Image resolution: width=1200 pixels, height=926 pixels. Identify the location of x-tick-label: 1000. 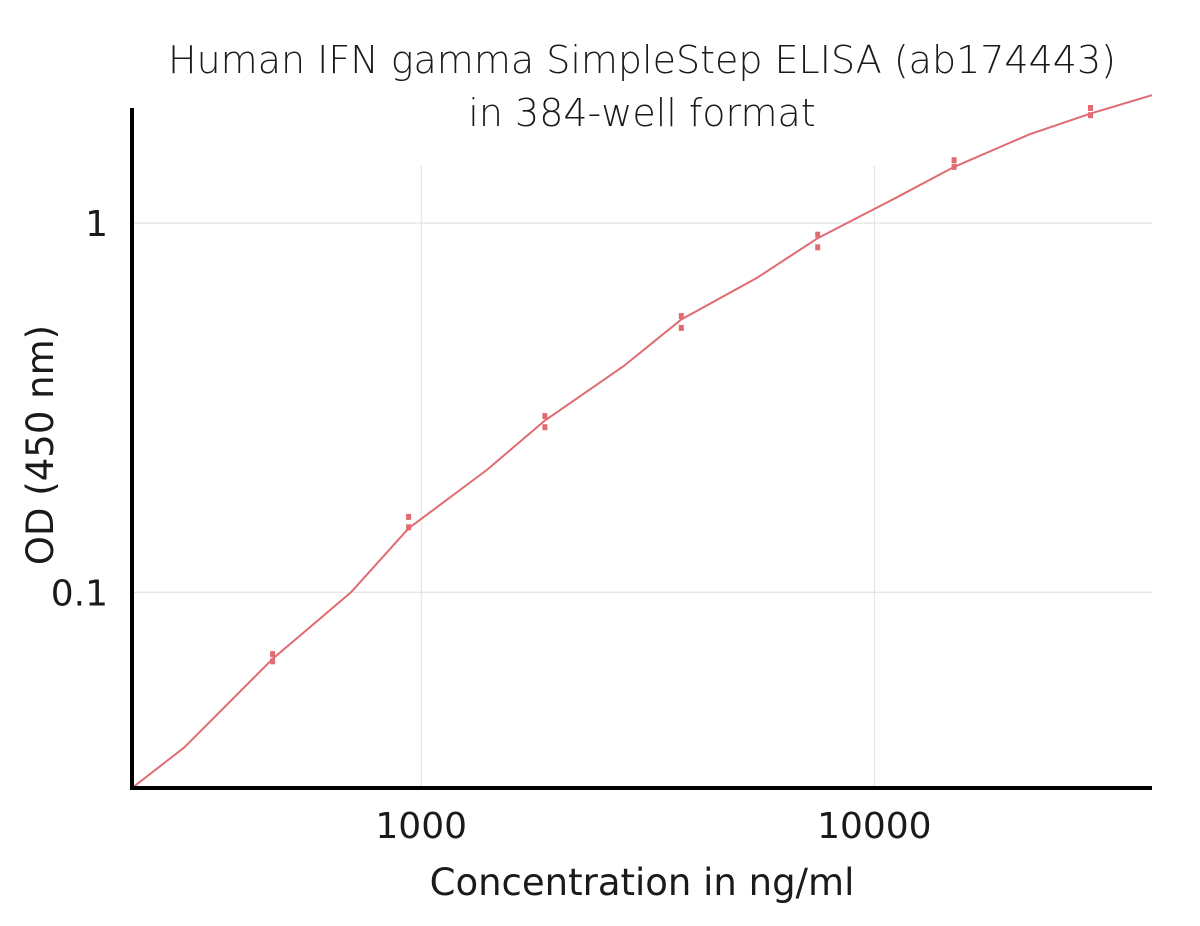
(421, 826).